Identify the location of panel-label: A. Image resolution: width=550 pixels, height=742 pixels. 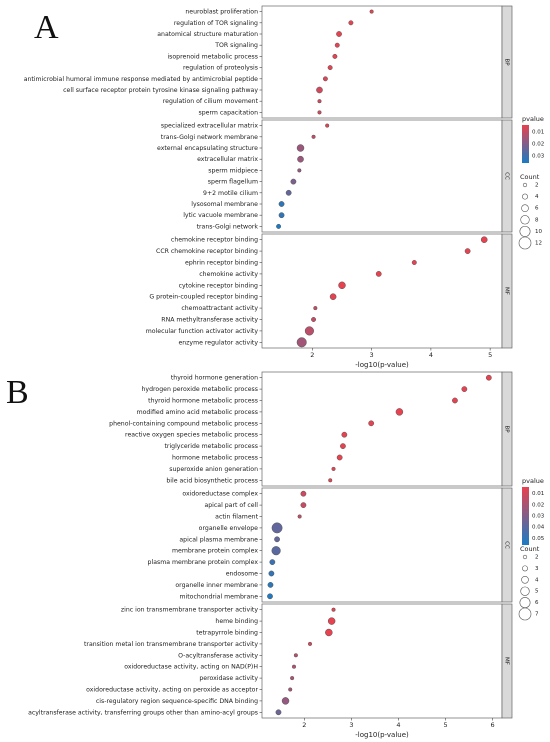
(46, 27).